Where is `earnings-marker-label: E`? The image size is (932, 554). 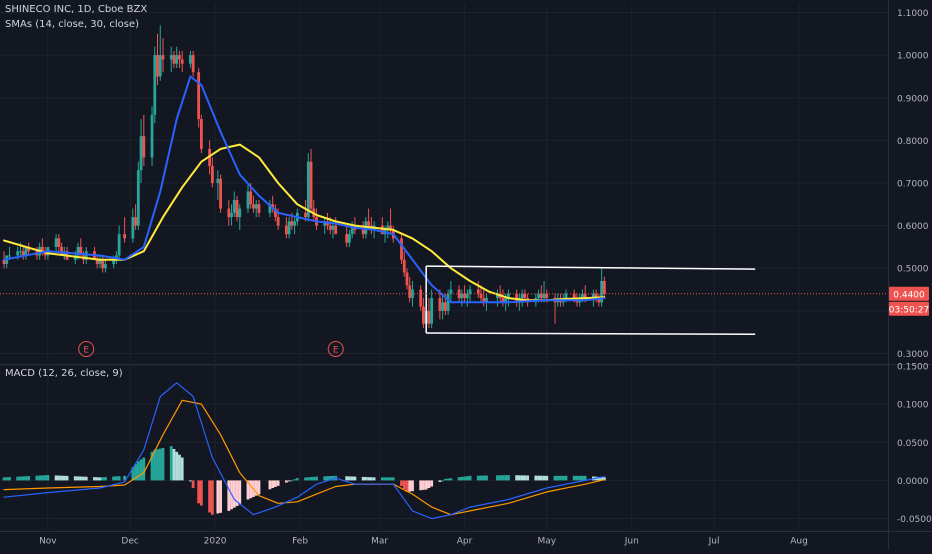
earnings-marker-label: E is located at coordinates (86, 351).